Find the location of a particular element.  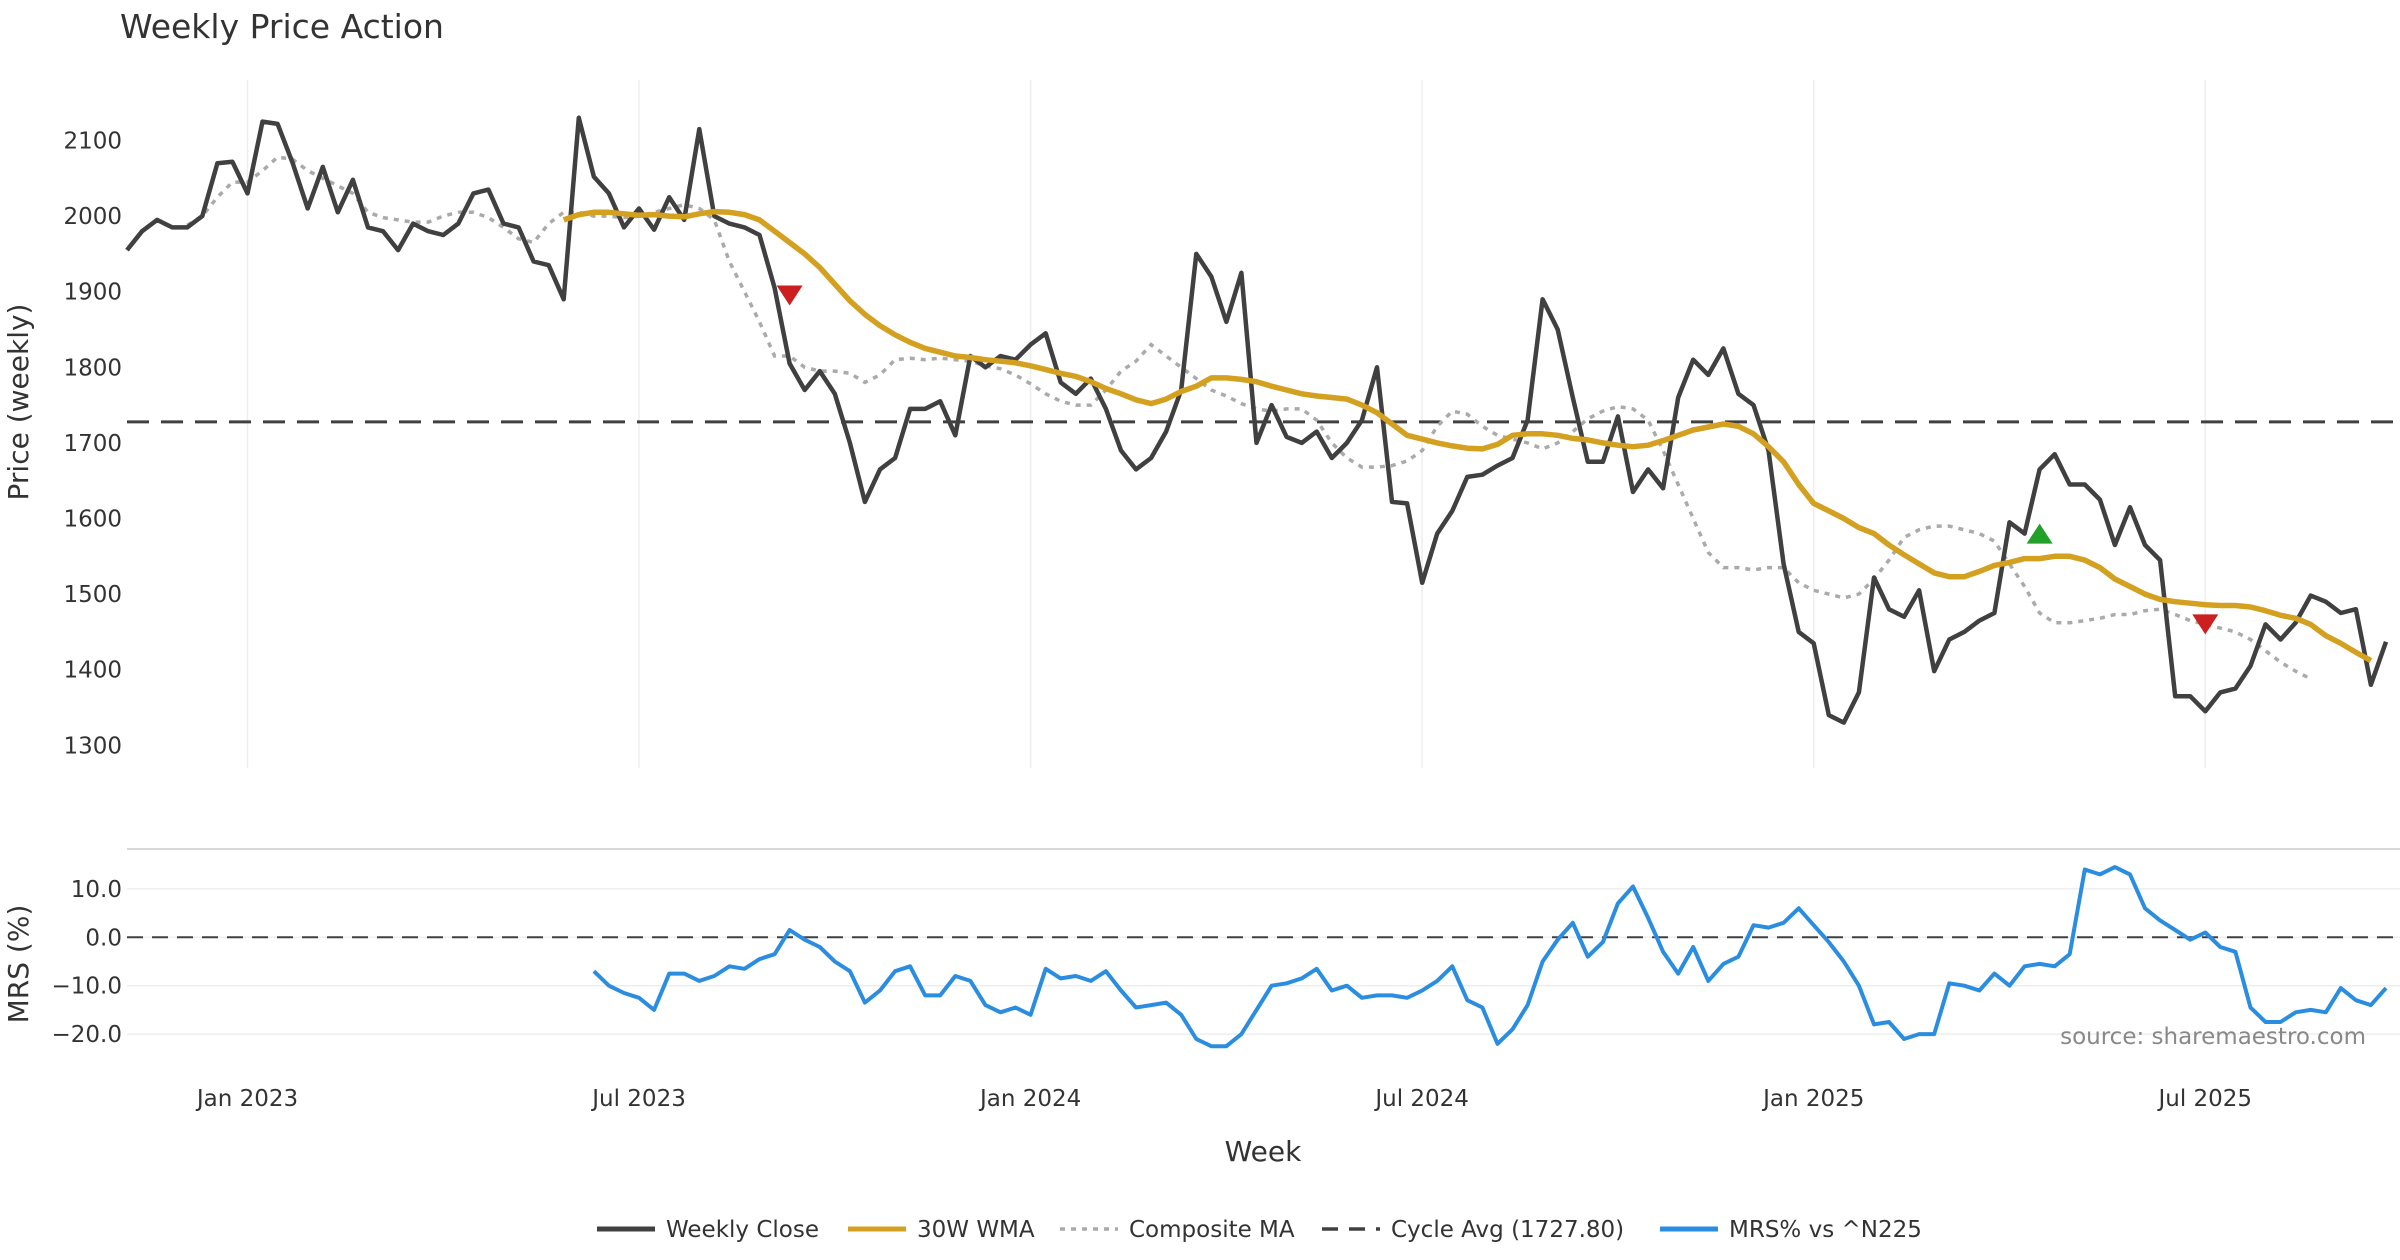

chart-title: Weekly Price Action is located at coordinates (282, 26).